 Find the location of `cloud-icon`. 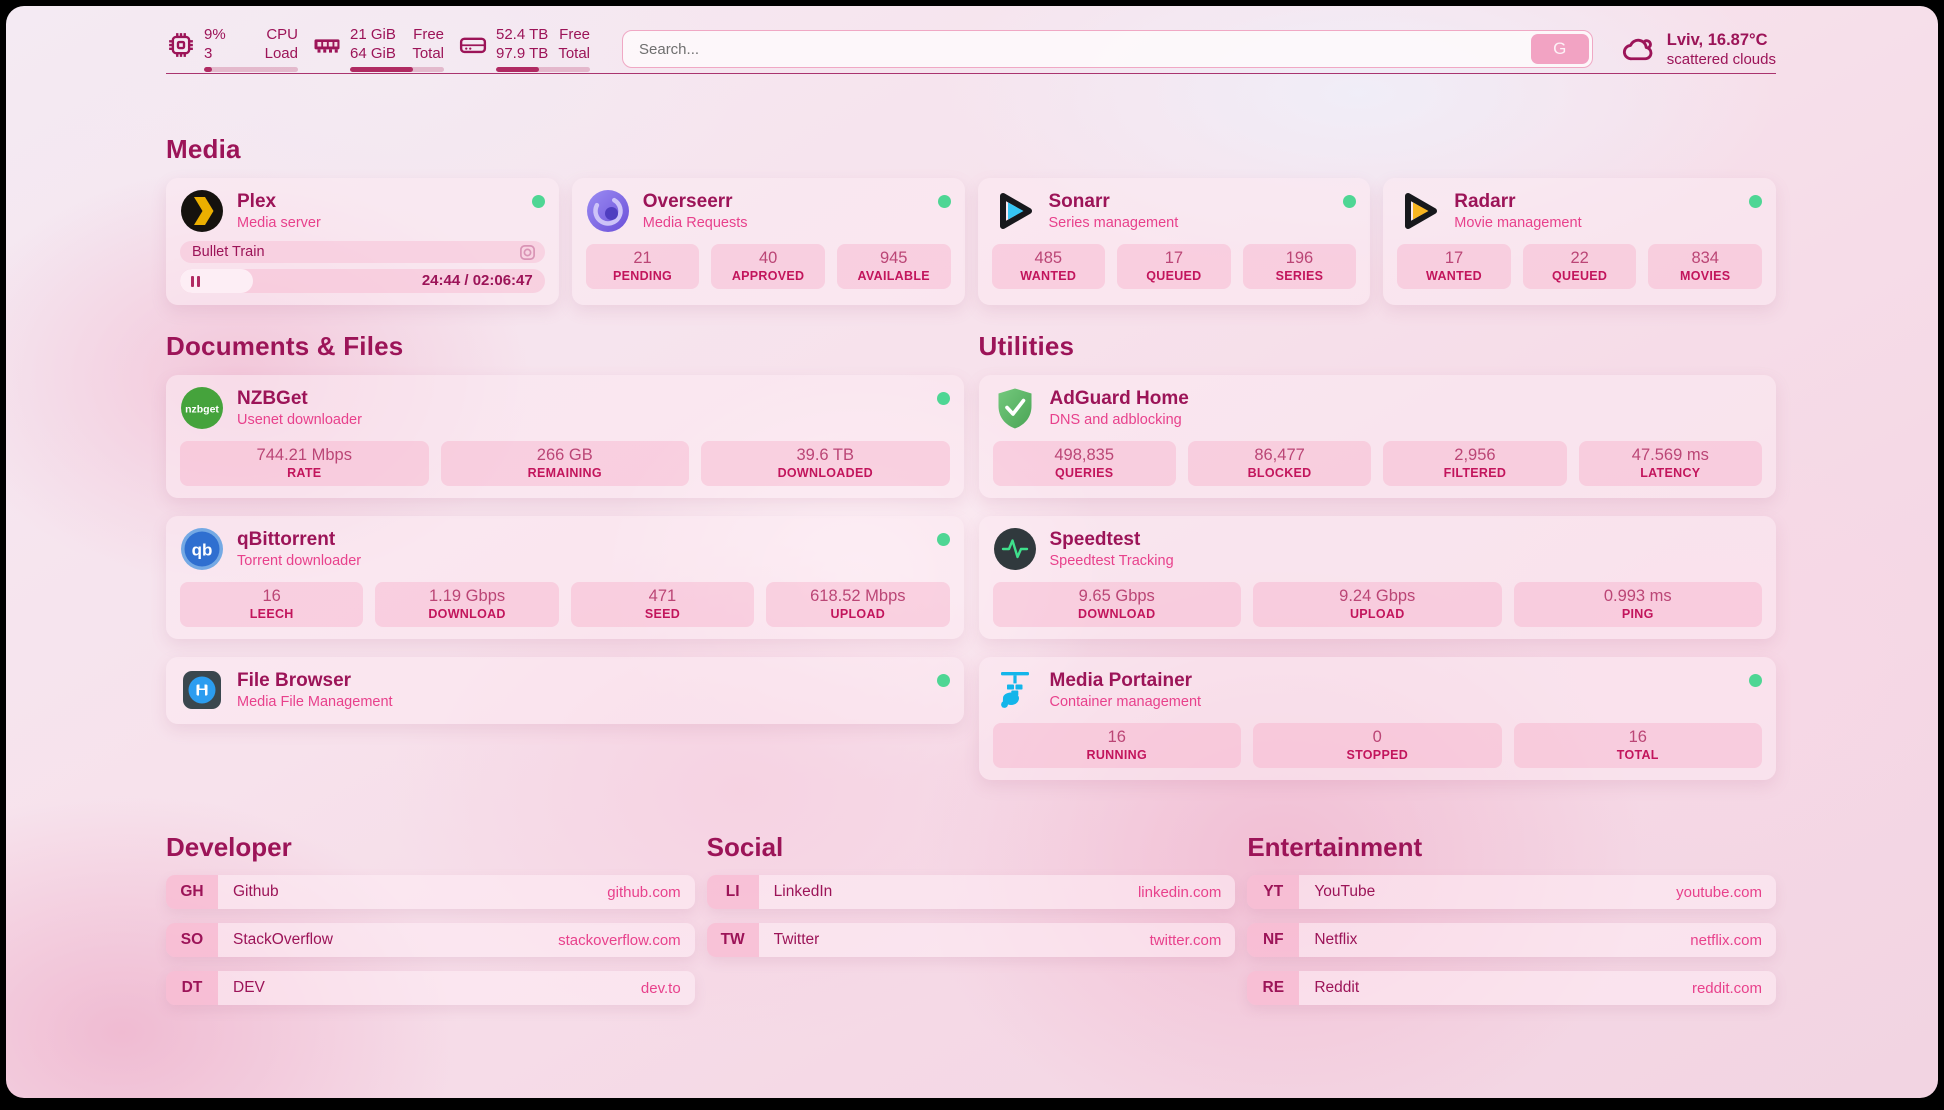

cloud-icon is located at coordinates (1637, 49).